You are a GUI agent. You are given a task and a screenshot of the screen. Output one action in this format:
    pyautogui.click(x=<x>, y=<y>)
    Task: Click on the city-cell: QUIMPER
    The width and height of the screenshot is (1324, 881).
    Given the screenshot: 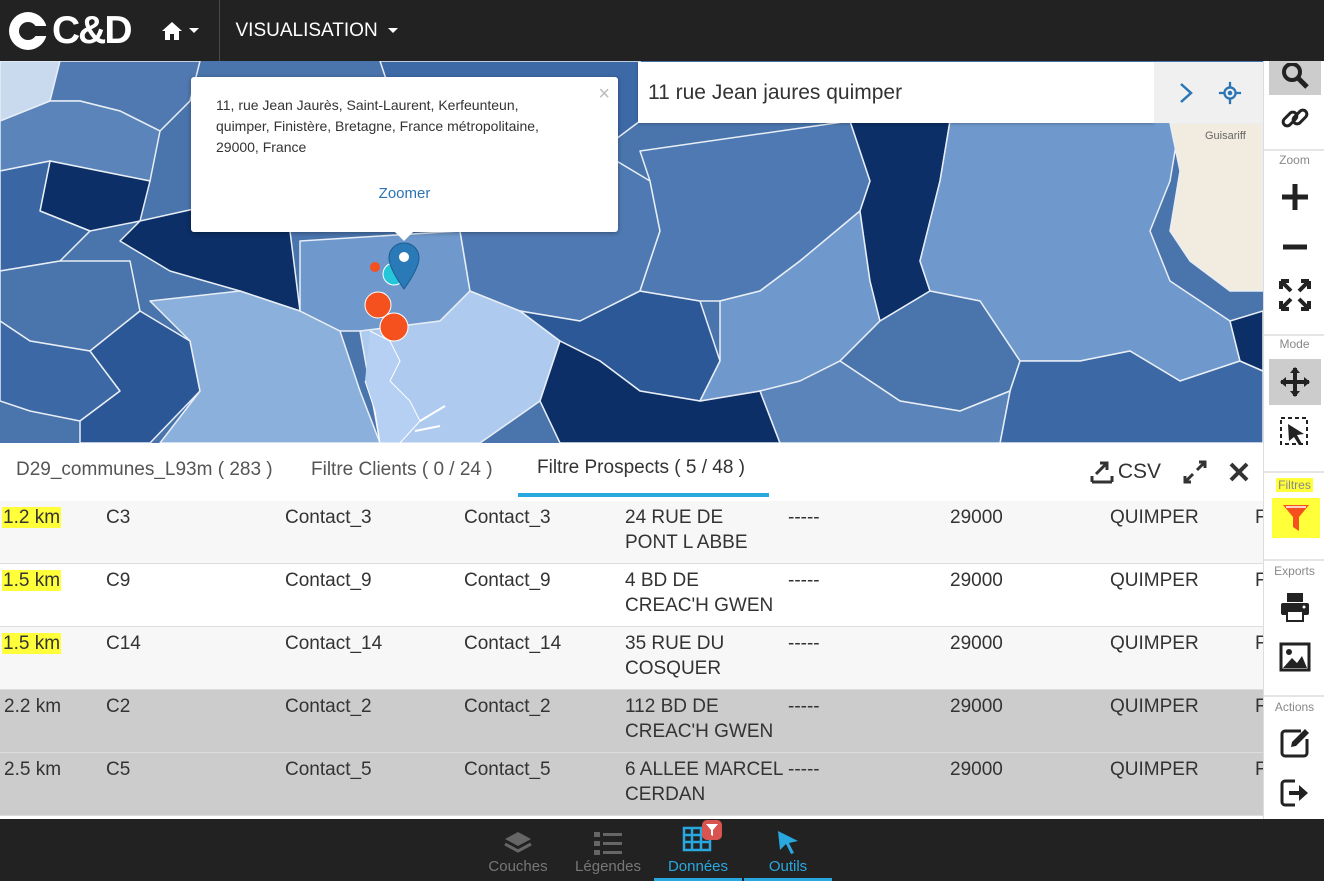 What is the action you would take?
    pyautogui.click(x=1154, y=769)
    